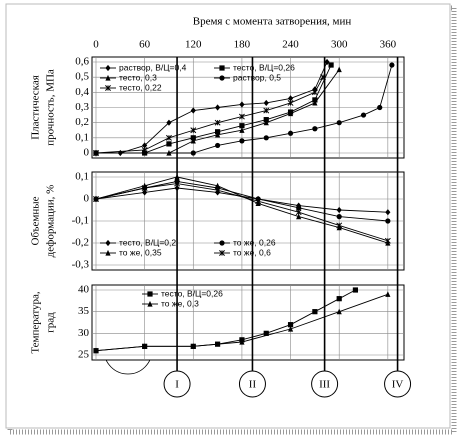  Describe the element at coordinates (324, 385) in the screenshot. I see `stage-label: III` at that location.